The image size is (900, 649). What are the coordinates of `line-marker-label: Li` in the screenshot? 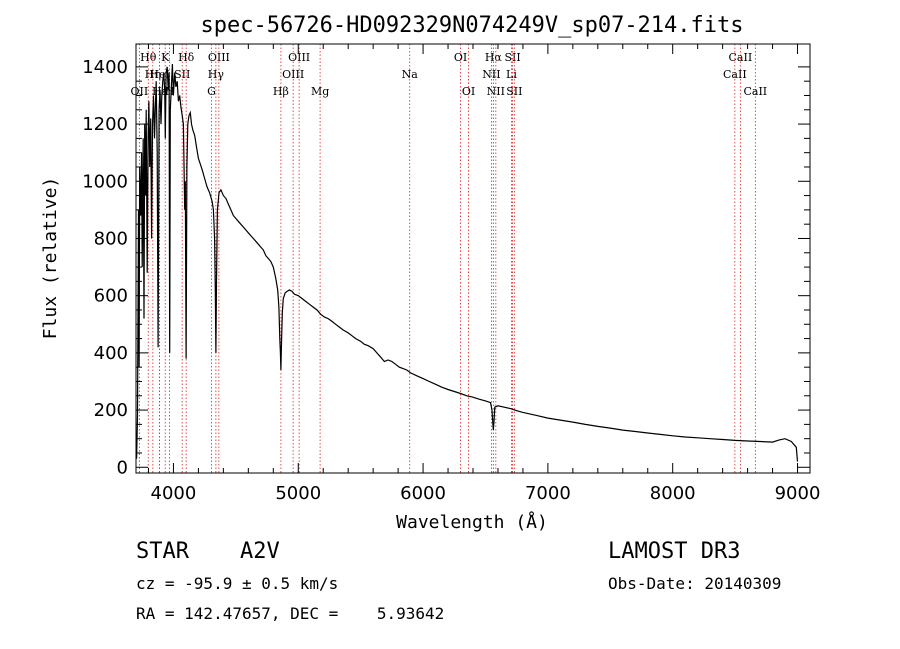 It's located at (511, 74).